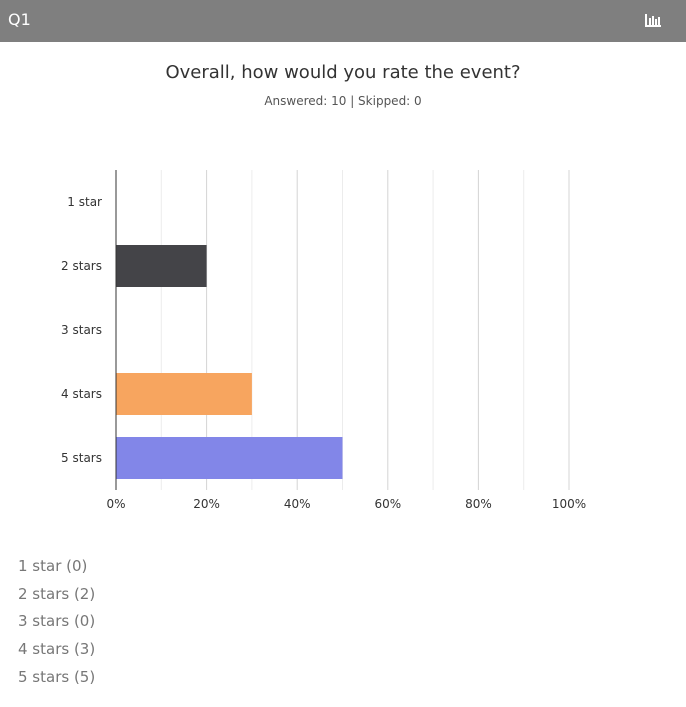 This screenshot has height=707, width=686. What do you see at coordinates (81, 394) in the screenshot?
I see `category-label: 4 stars` at bounding box center [81, 394].